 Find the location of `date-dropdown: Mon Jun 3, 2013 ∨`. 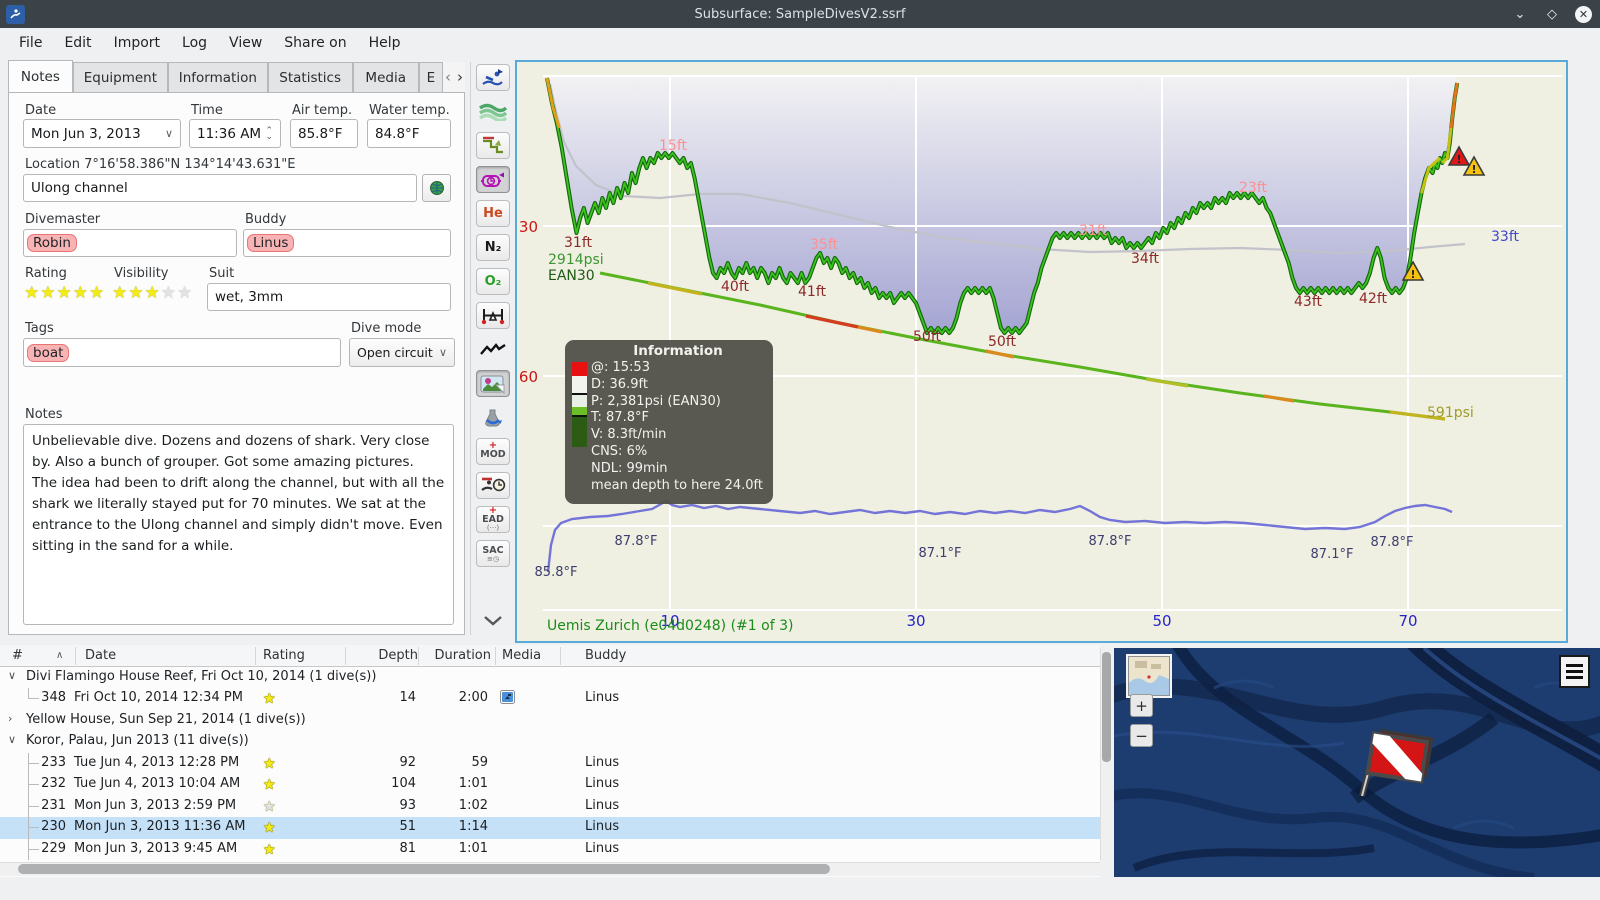

date-dropdown: Mon Jun 3, 2013 ∨ is located at coordinates (102, 133).